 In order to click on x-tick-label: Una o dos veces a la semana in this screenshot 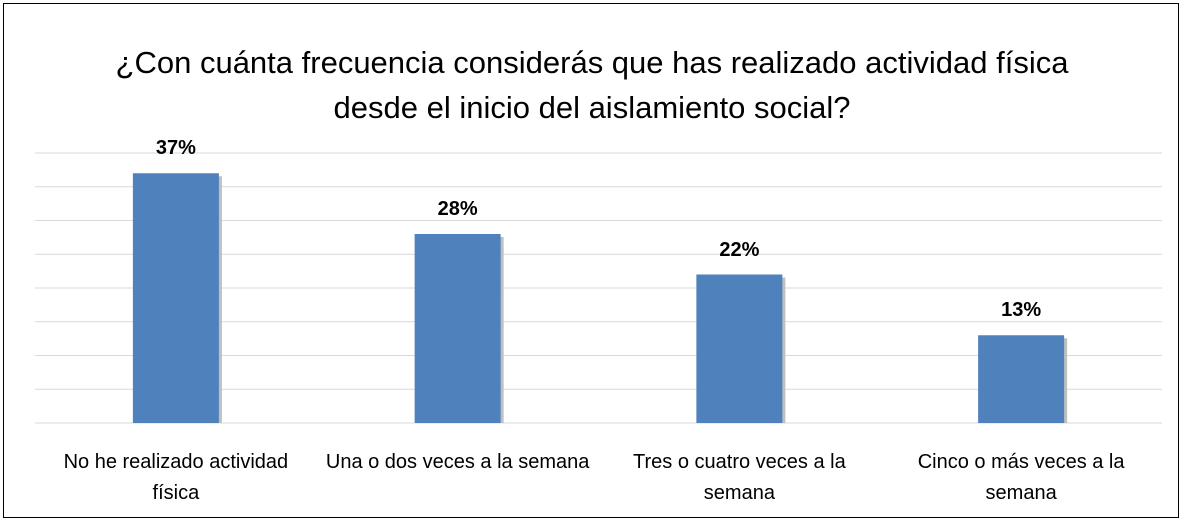, I will do `click(457, 462)`.